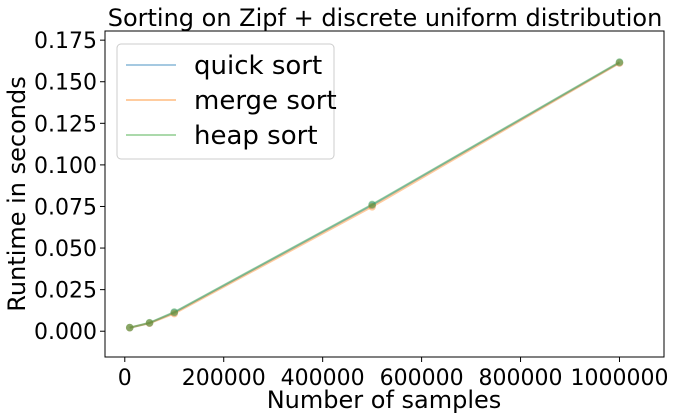 The width and height of the screenshot is (691, 420). I want to click on x-tick-label: 600000, so click(422, 378).